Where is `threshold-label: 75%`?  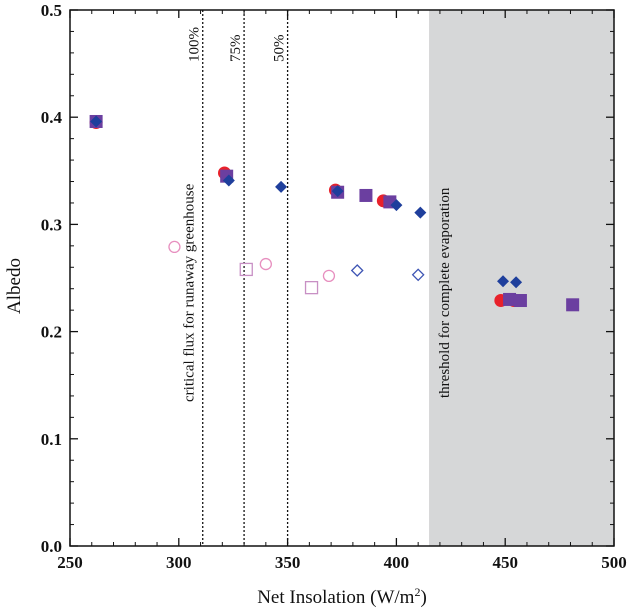
threshold-label: 75% is located at coordinates (236, 49).